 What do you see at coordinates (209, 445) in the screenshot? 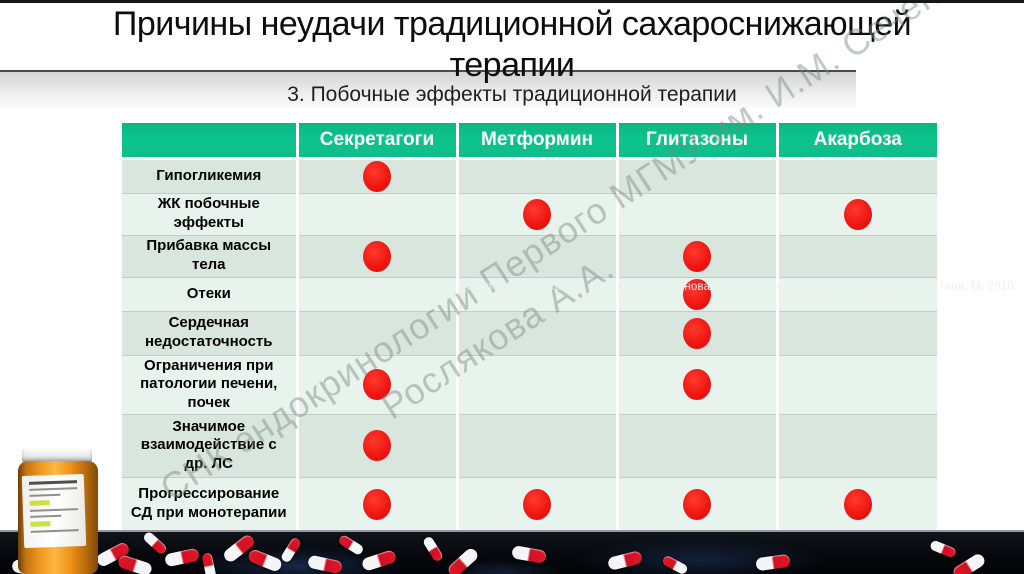
I see `row-label: Значимое взаимодействие с др. ЛС` at bounding box center [209, 445].